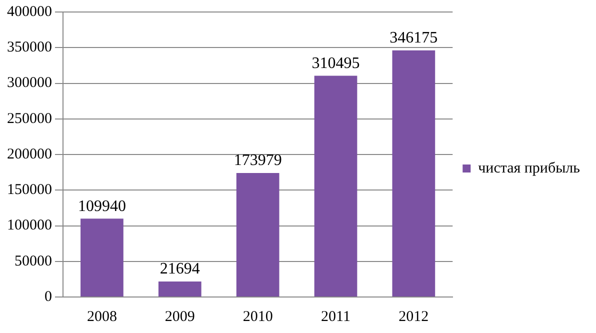 This screenshot has width=596, height=333. Describe the element at coordinates (413, 316) in the screenshot. I see `x-tick-label: 2012` at that location.